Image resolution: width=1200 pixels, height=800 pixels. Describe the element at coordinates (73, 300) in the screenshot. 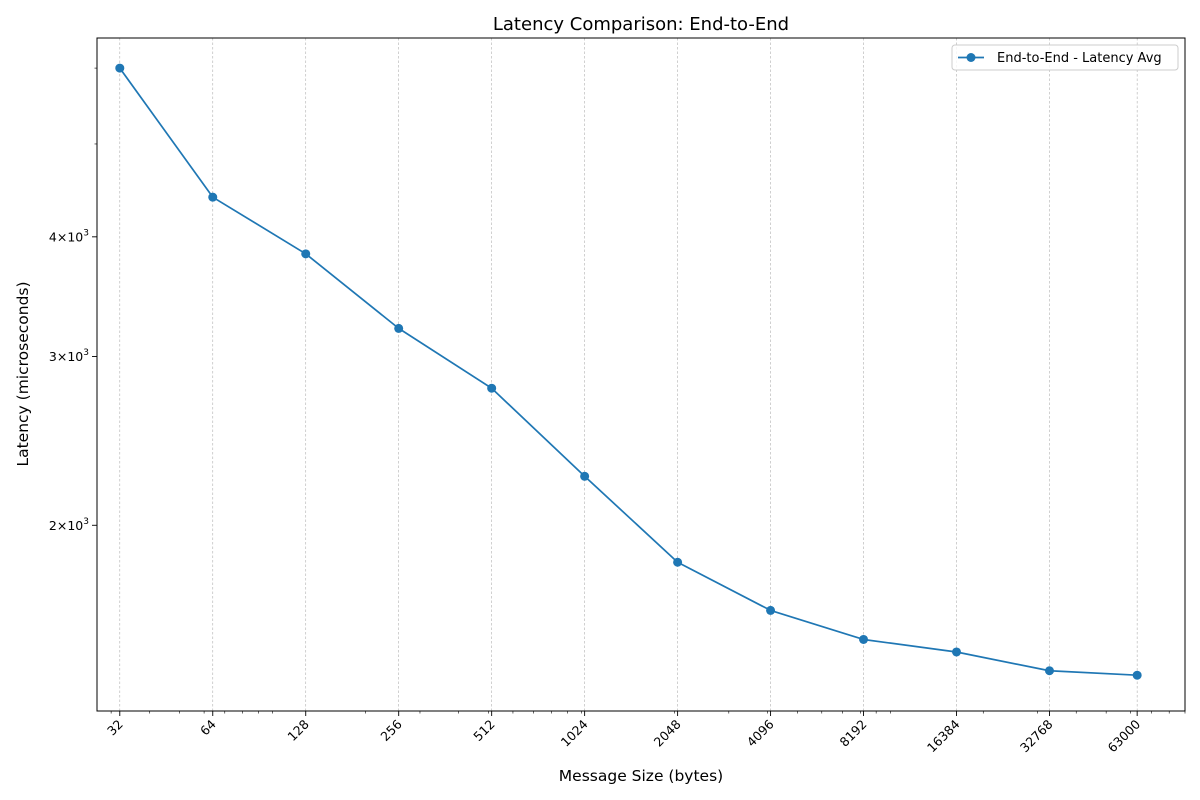

I see `y-axis: 2×103 3×103 4×103` at that location.